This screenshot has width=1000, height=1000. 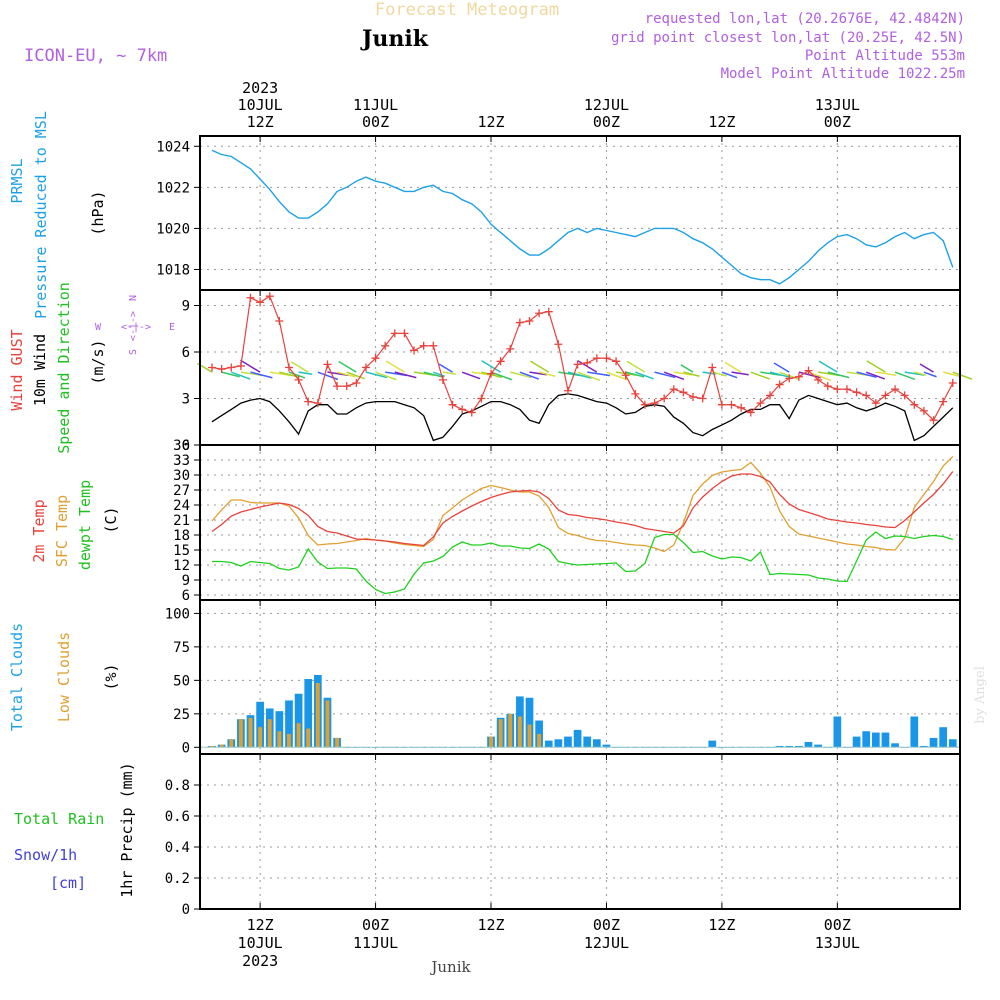 What do you see at coordinates (562, 678) in the screenshot?
I see `cloud-panel: 0 25 50 75 100` at bounding box center [562, 678].